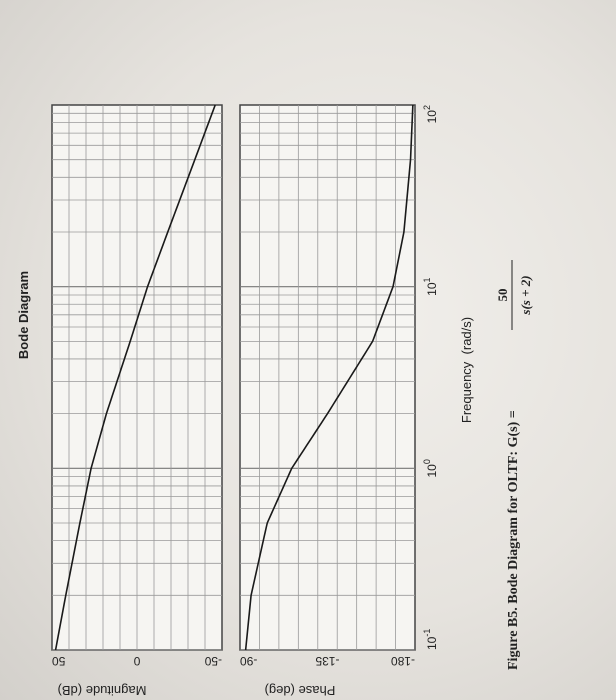 The image size is (616, 700). Describe the element at coordinates (430, 377) in the screenshot. I see `x-axis-ticks: 10-1 10⁰ 10¹ 10²` at that location.